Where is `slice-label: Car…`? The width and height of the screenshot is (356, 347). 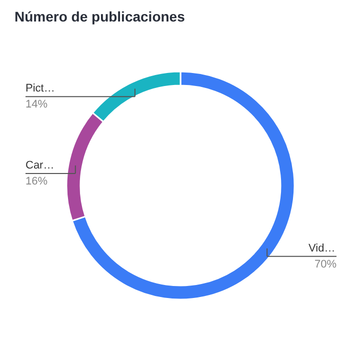
slice-label: Car… is located at coordinates (40, 165).